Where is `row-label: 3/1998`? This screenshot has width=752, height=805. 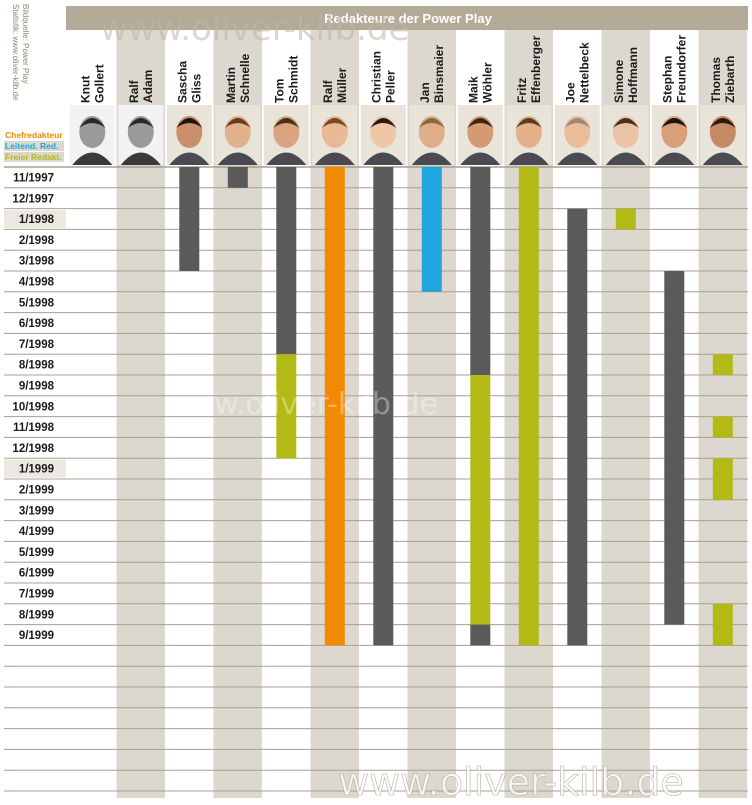 row-label: 3/1998 is located at coordinates (37, 262).